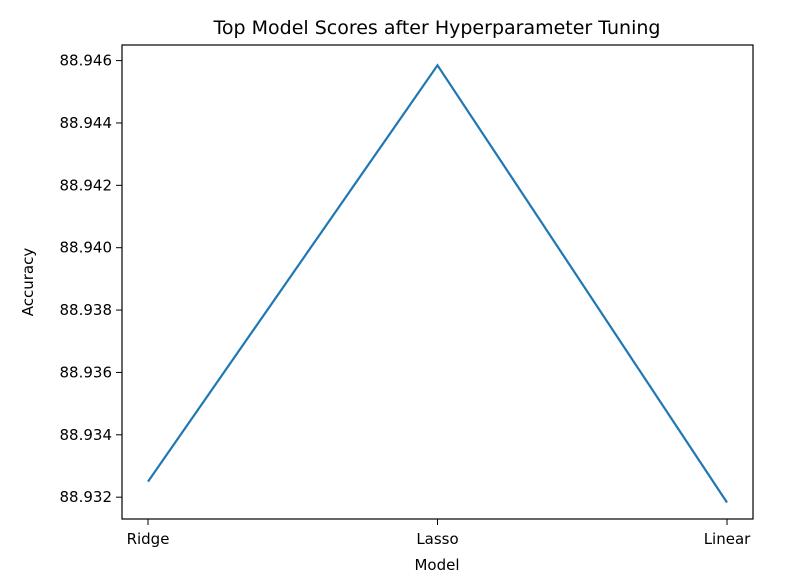 This screenshot has width=785, height=587. Describe the element at coordinates (86, 61) in the screenshot. I see `y-tick-label: 88.946` at that location.